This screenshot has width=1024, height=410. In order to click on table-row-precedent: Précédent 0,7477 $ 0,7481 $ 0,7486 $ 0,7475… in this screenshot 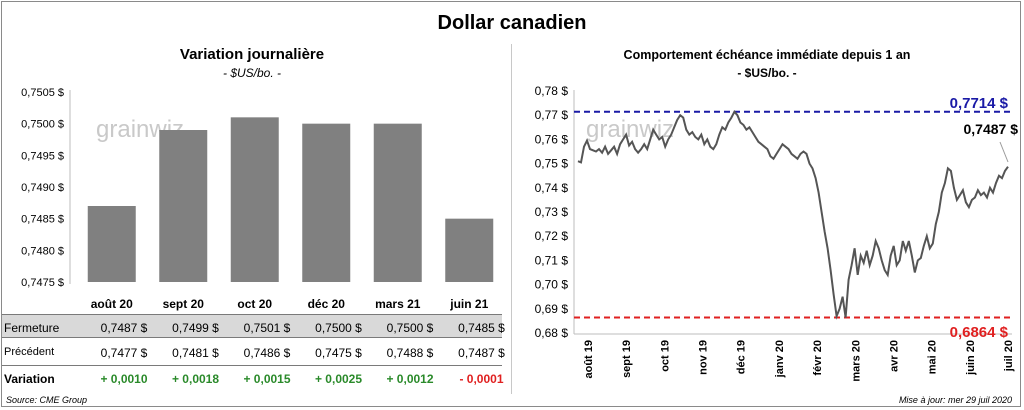, I will do `click(253, 353)`.